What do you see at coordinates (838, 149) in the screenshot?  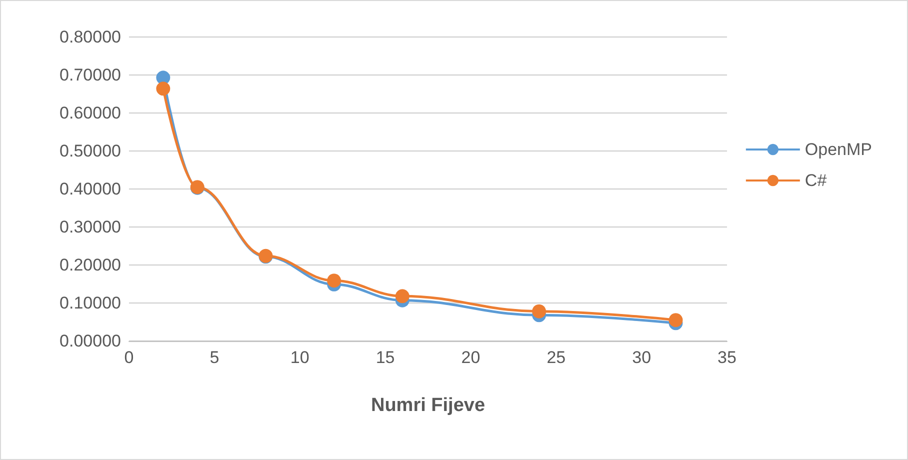 I see `legend-label: OpenMP` at bounding box center [838, 149].